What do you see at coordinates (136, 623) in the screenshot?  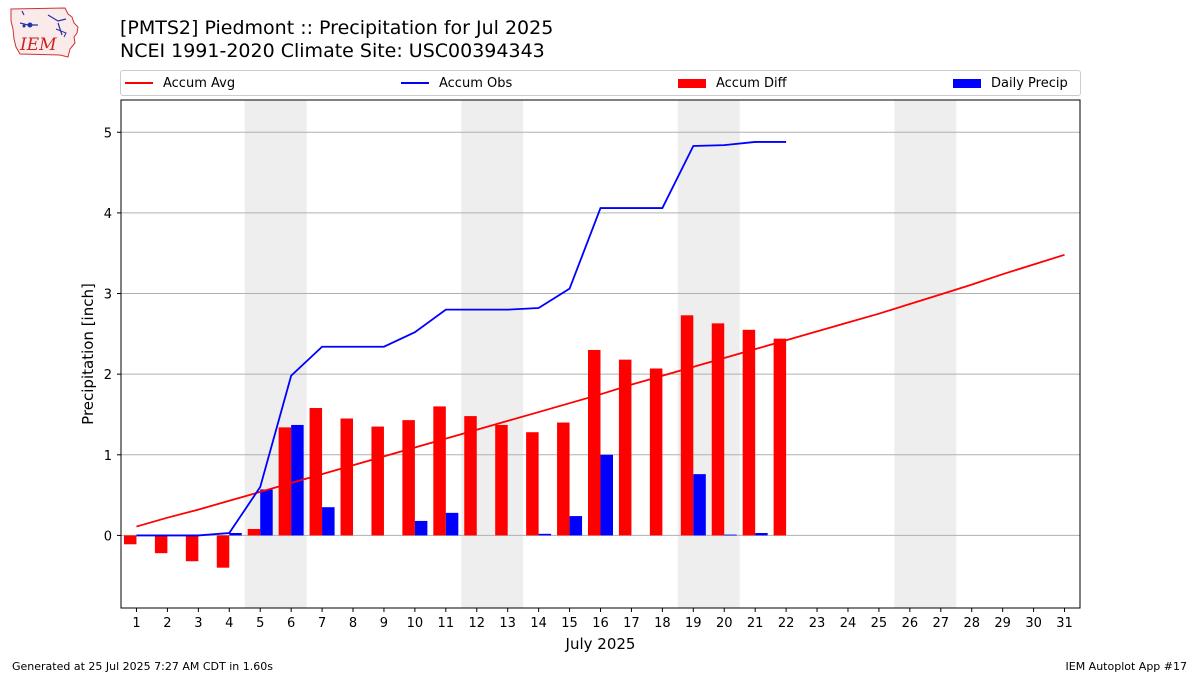 I see `x-tick-label: 1` at bounding box center [136, 623].